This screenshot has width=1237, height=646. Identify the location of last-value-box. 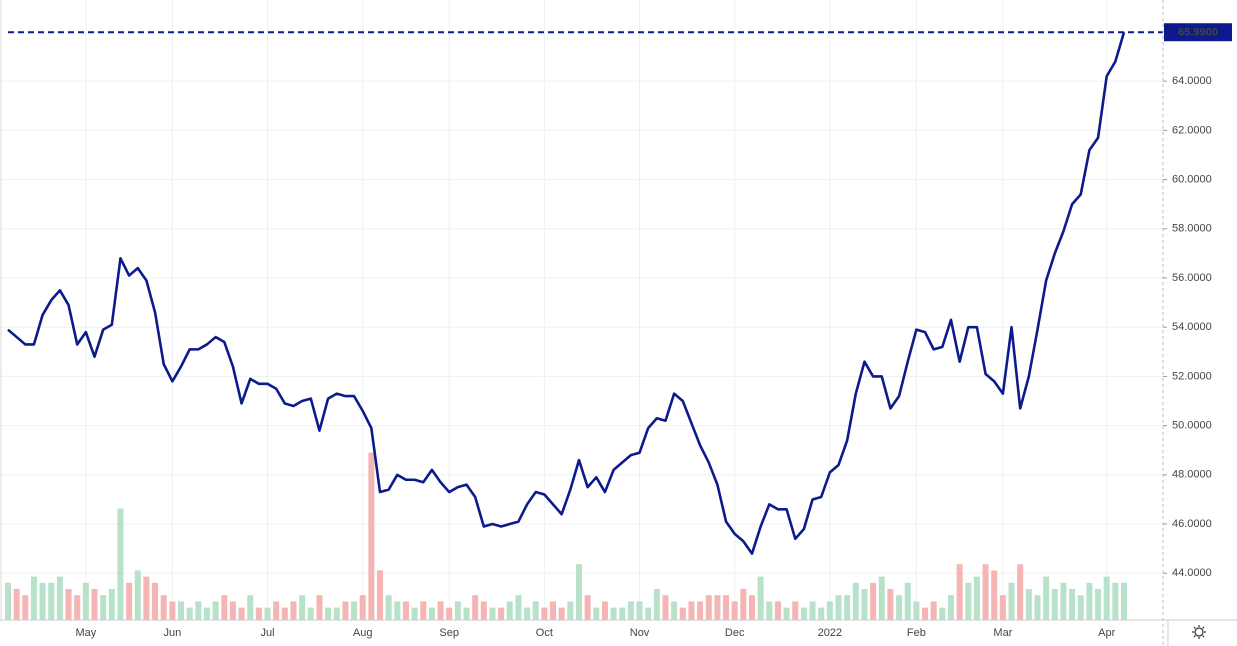
(1198, 32).